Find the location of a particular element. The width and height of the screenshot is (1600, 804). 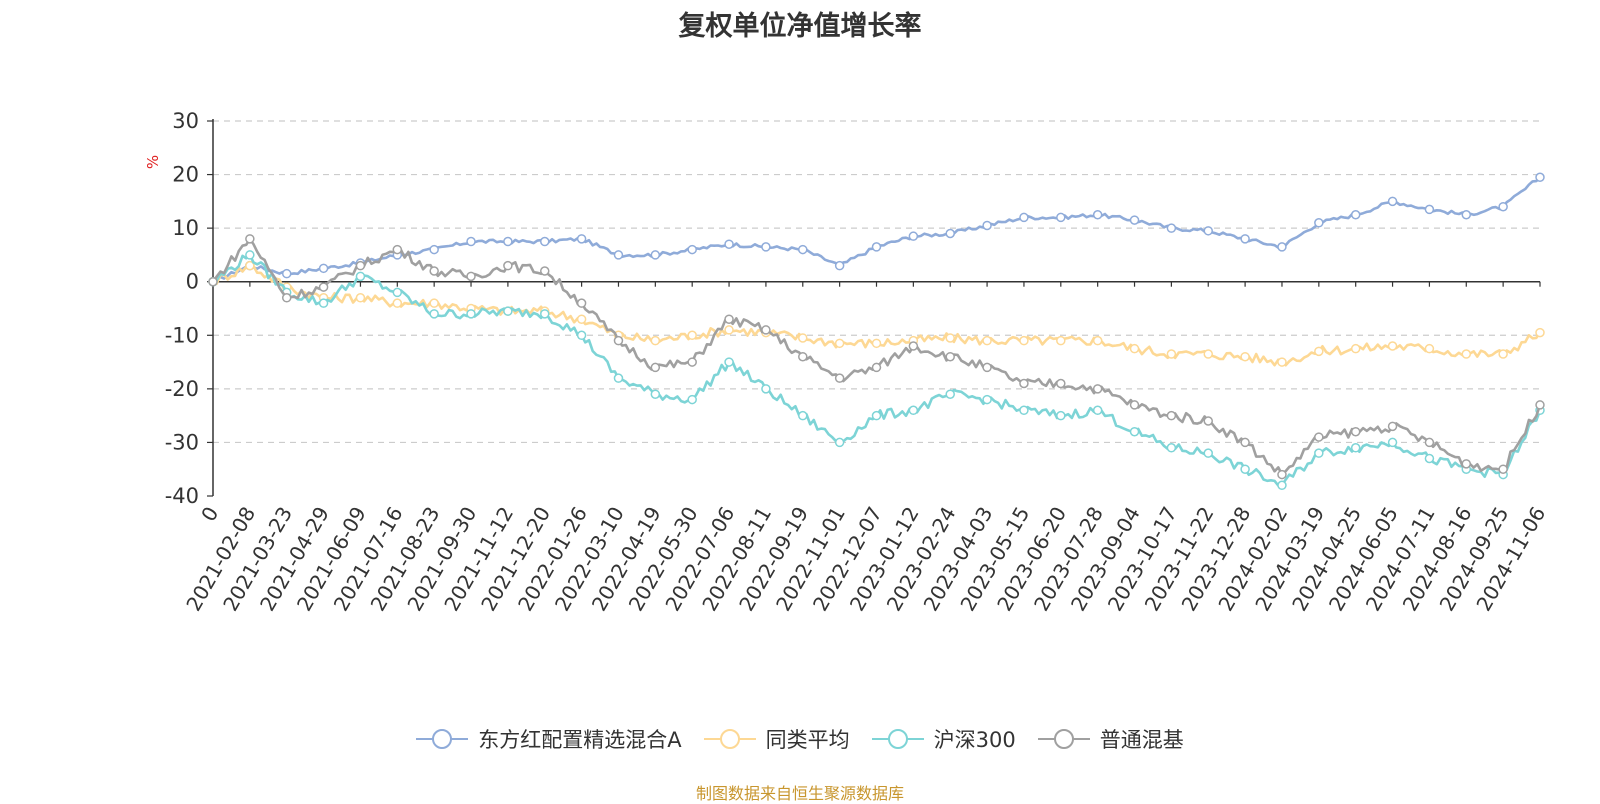

legend-item-1: 东方红配置精选混合A is located at coordinates (549, 739).